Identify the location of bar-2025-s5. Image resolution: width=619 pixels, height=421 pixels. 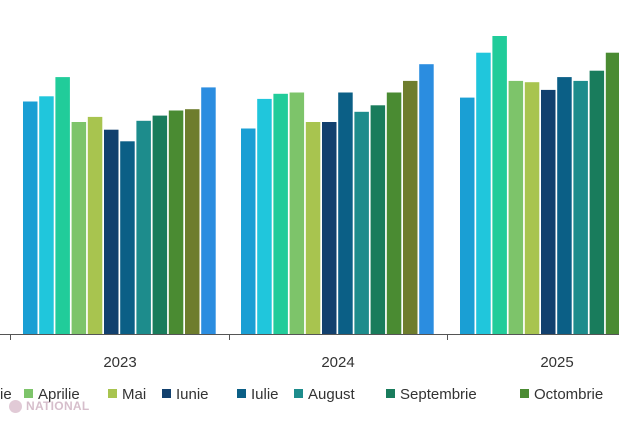
(548, 212).